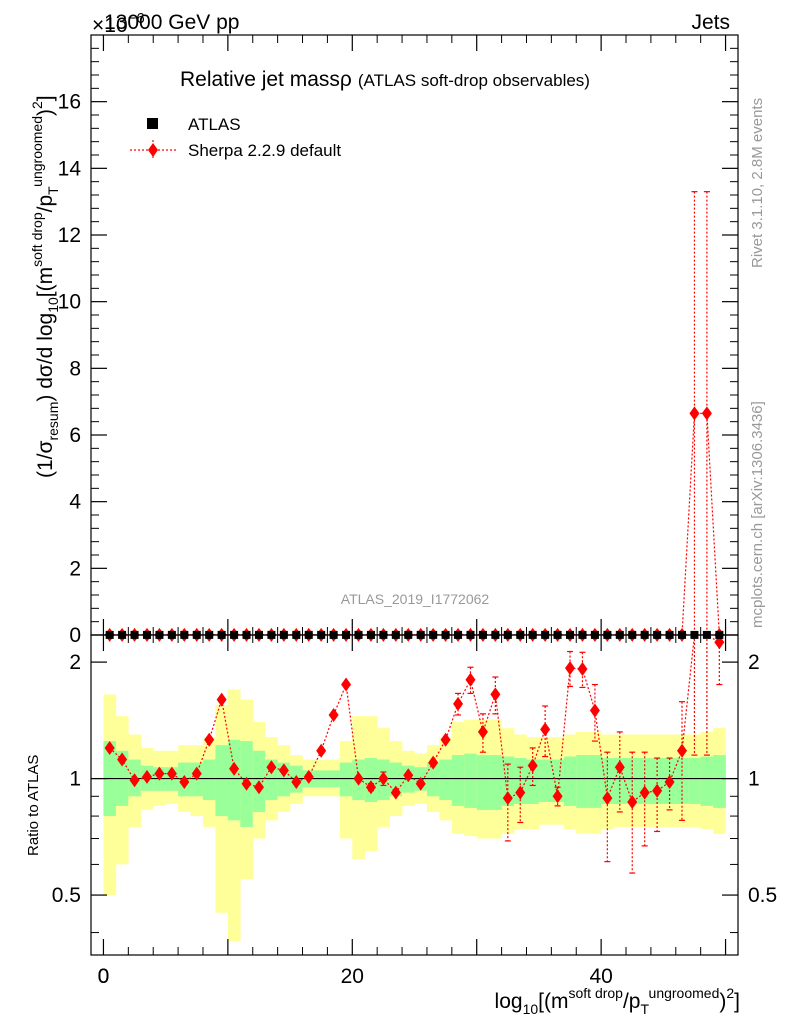 The image size is (786, 1024). What do you see at coordinates (600, 976) in the screenshot?
I see `x-tick-label: 40` at bounding box center [600, 976].